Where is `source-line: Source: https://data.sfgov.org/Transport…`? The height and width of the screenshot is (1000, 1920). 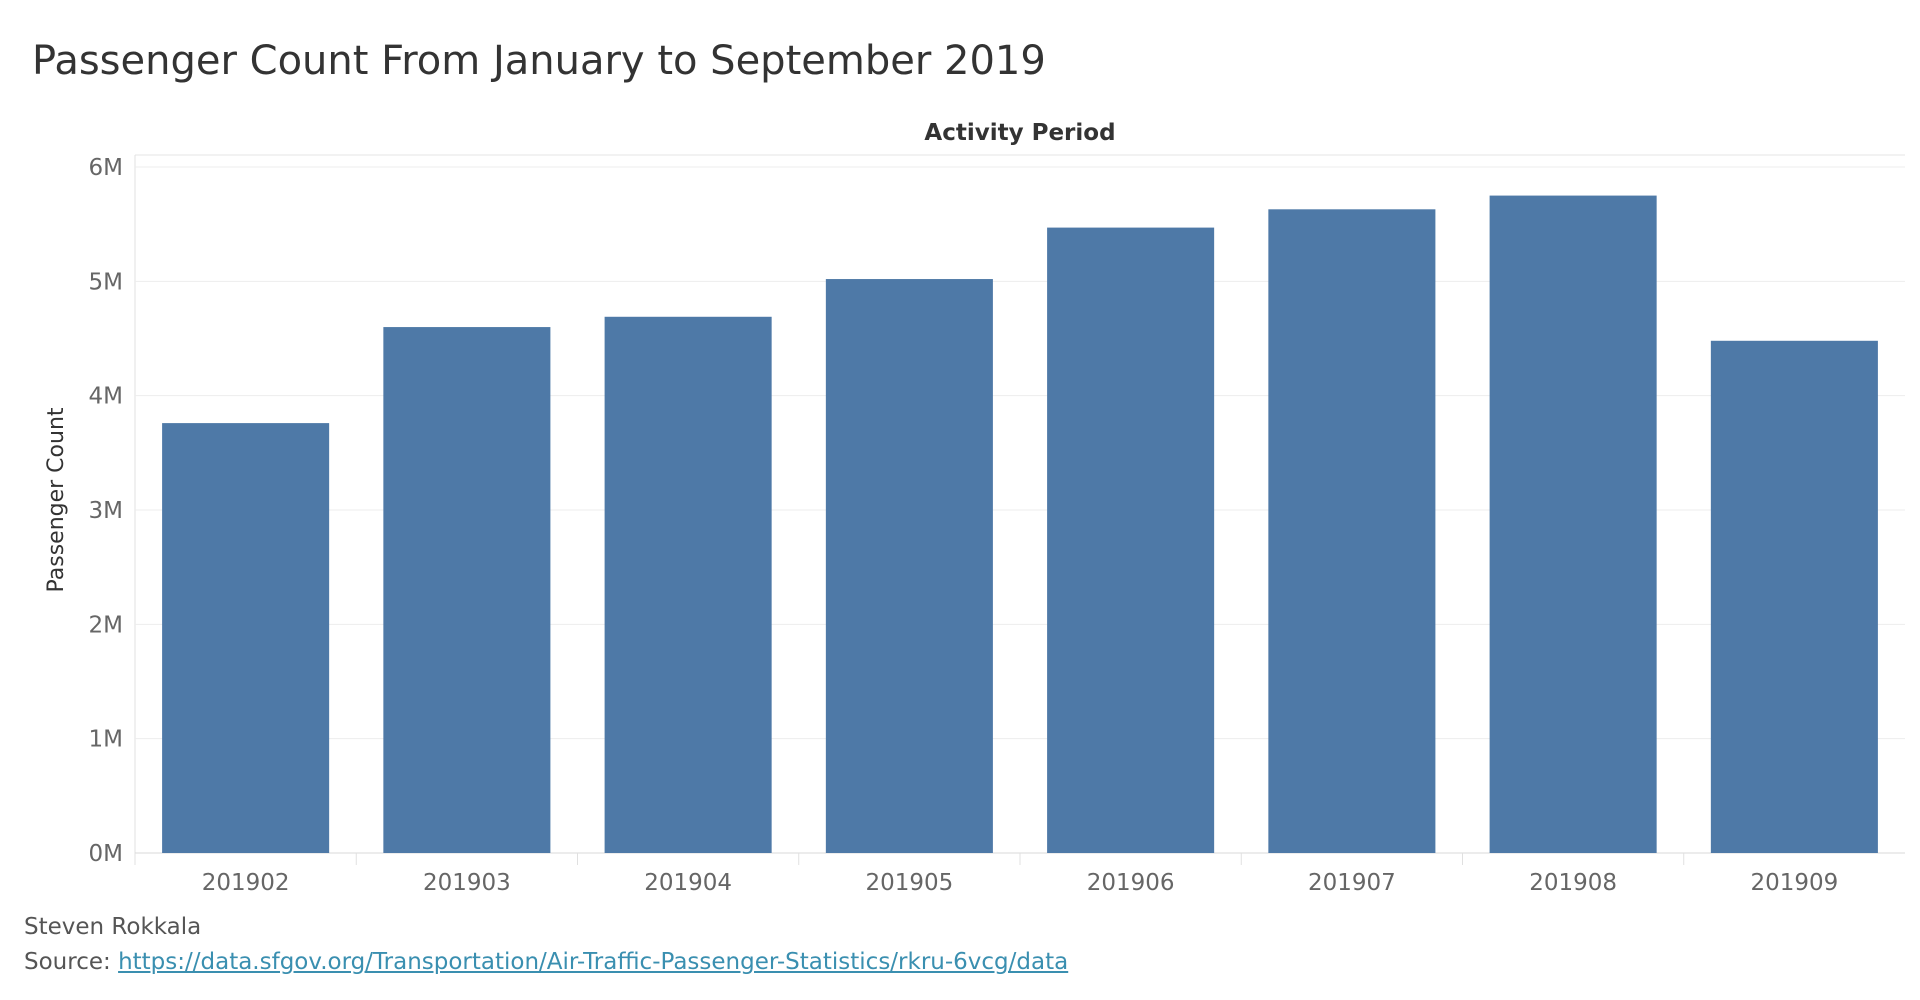
source-line: Source: https://data.sfgov.org/Transport… is located at coordinates (546, 962).